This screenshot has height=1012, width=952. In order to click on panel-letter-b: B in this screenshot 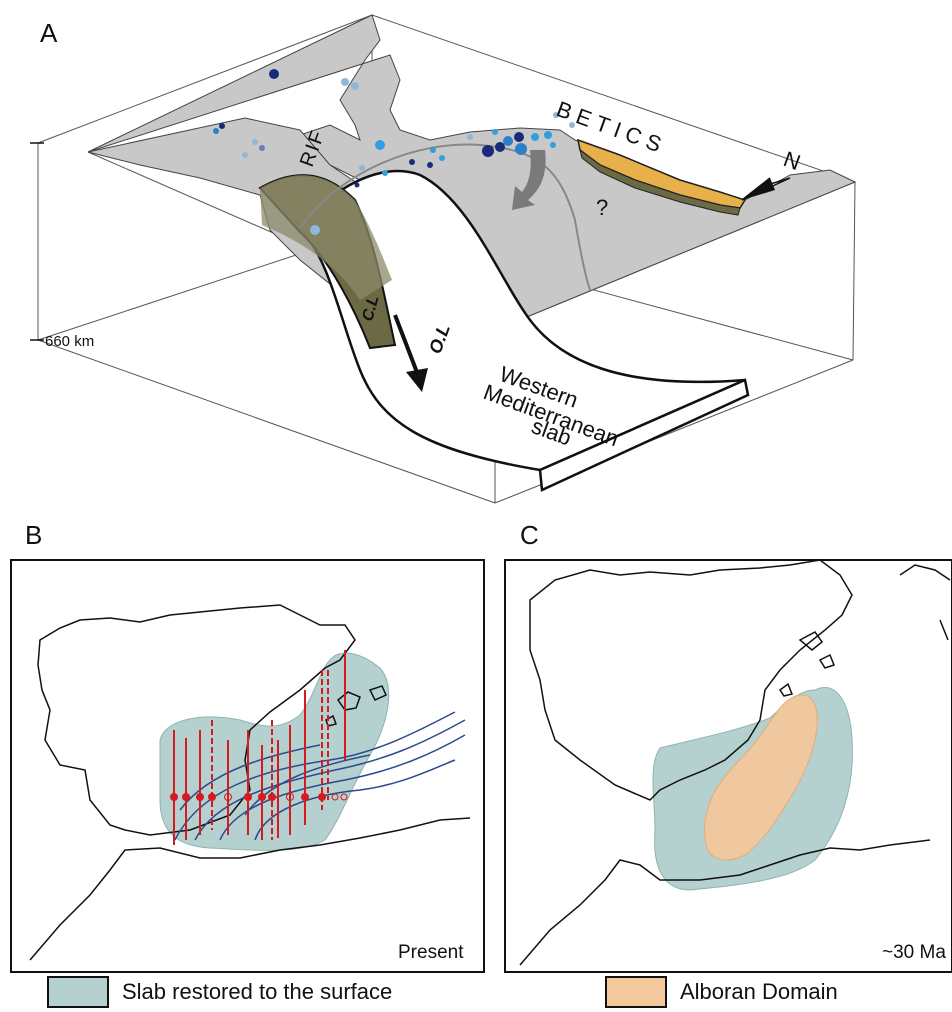, I will do `click(34, 535)`.